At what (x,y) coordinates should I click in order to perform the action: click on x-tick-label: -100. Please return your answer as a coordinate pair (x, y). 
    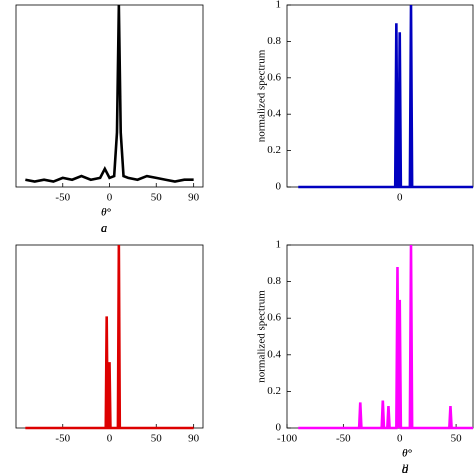
    Looking at the image, I should click on (287, 439).